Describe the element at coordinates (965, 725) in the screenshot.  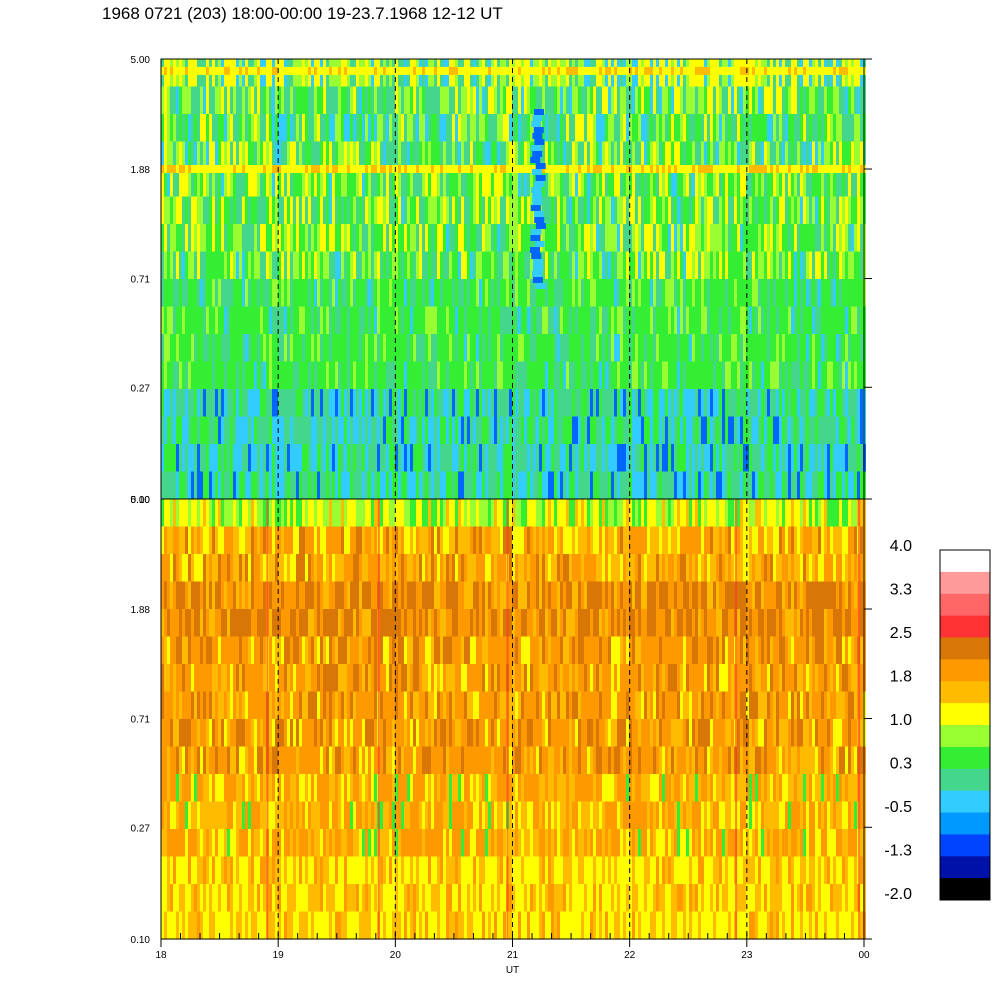
I see `colorbar-frame` at that location.